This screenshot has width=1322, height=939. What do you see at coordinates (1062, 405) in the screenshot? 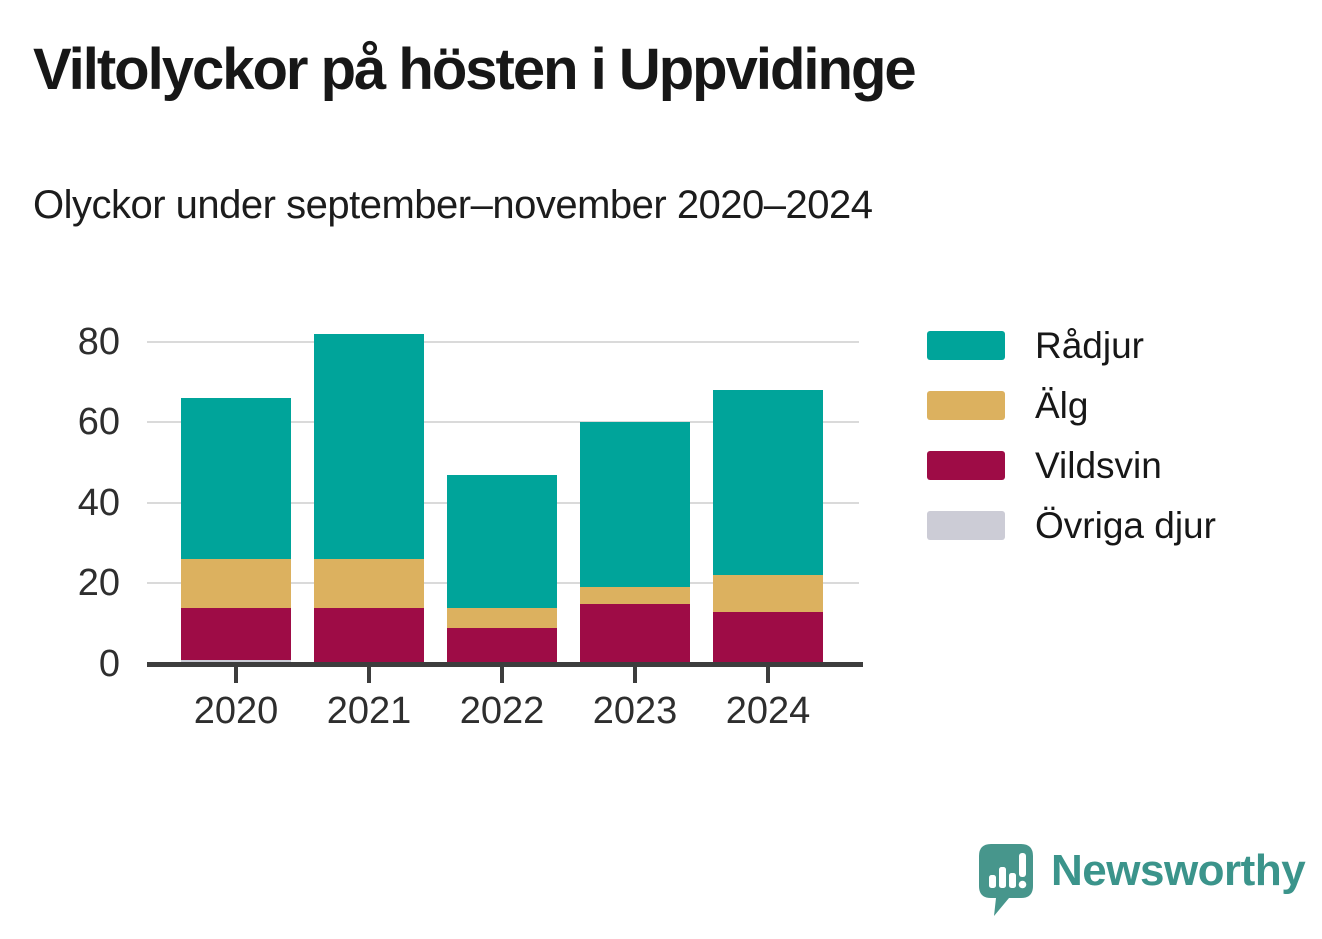
I see `legend-label: Älg` at bounding box center [1062, 405].